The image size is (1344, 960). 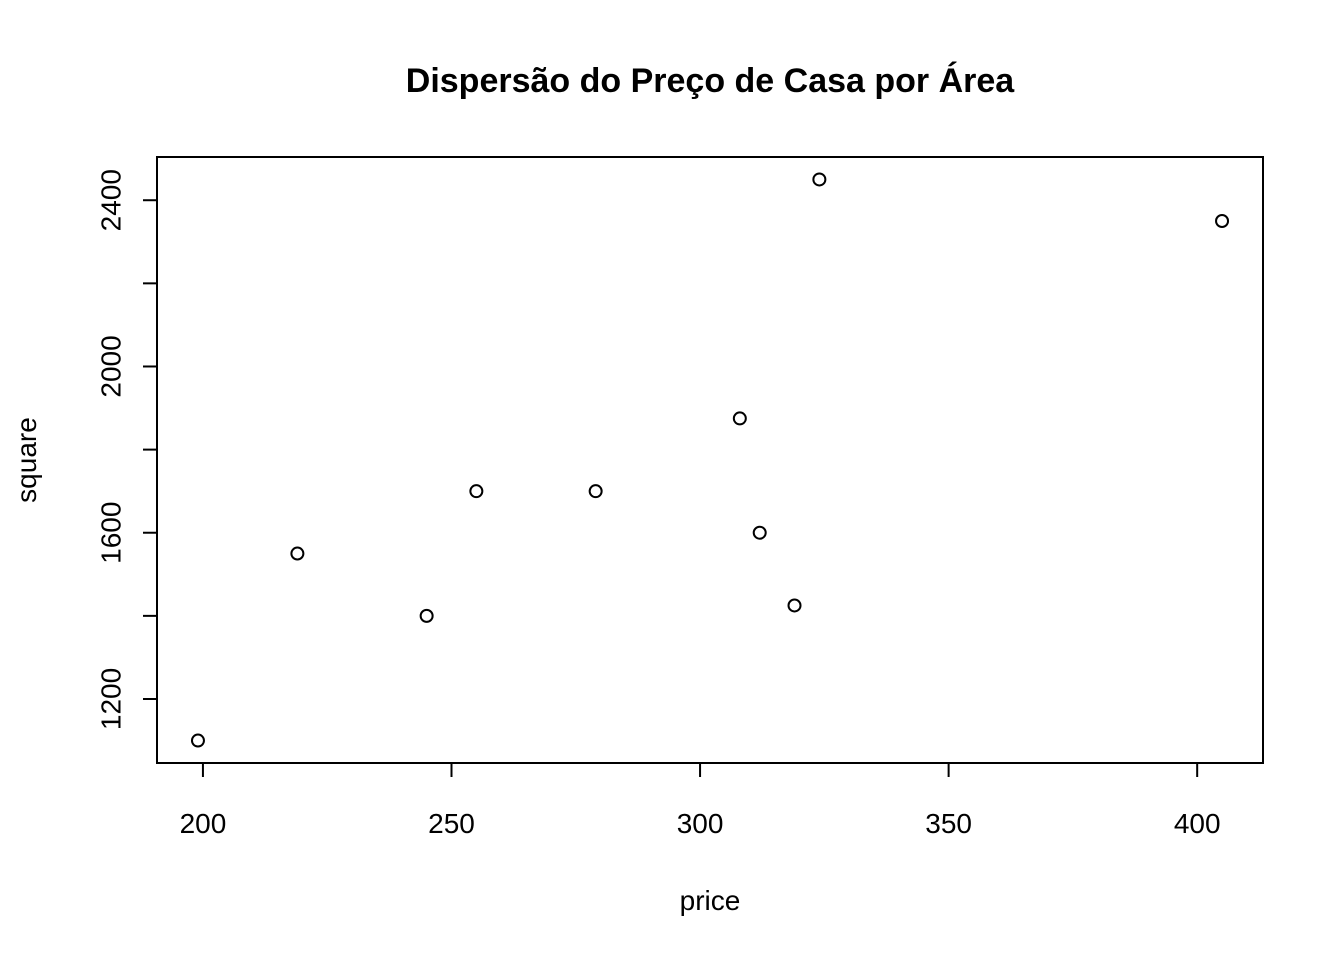 I want to click on x-tick-label: 250, so click(x=451, y=823).